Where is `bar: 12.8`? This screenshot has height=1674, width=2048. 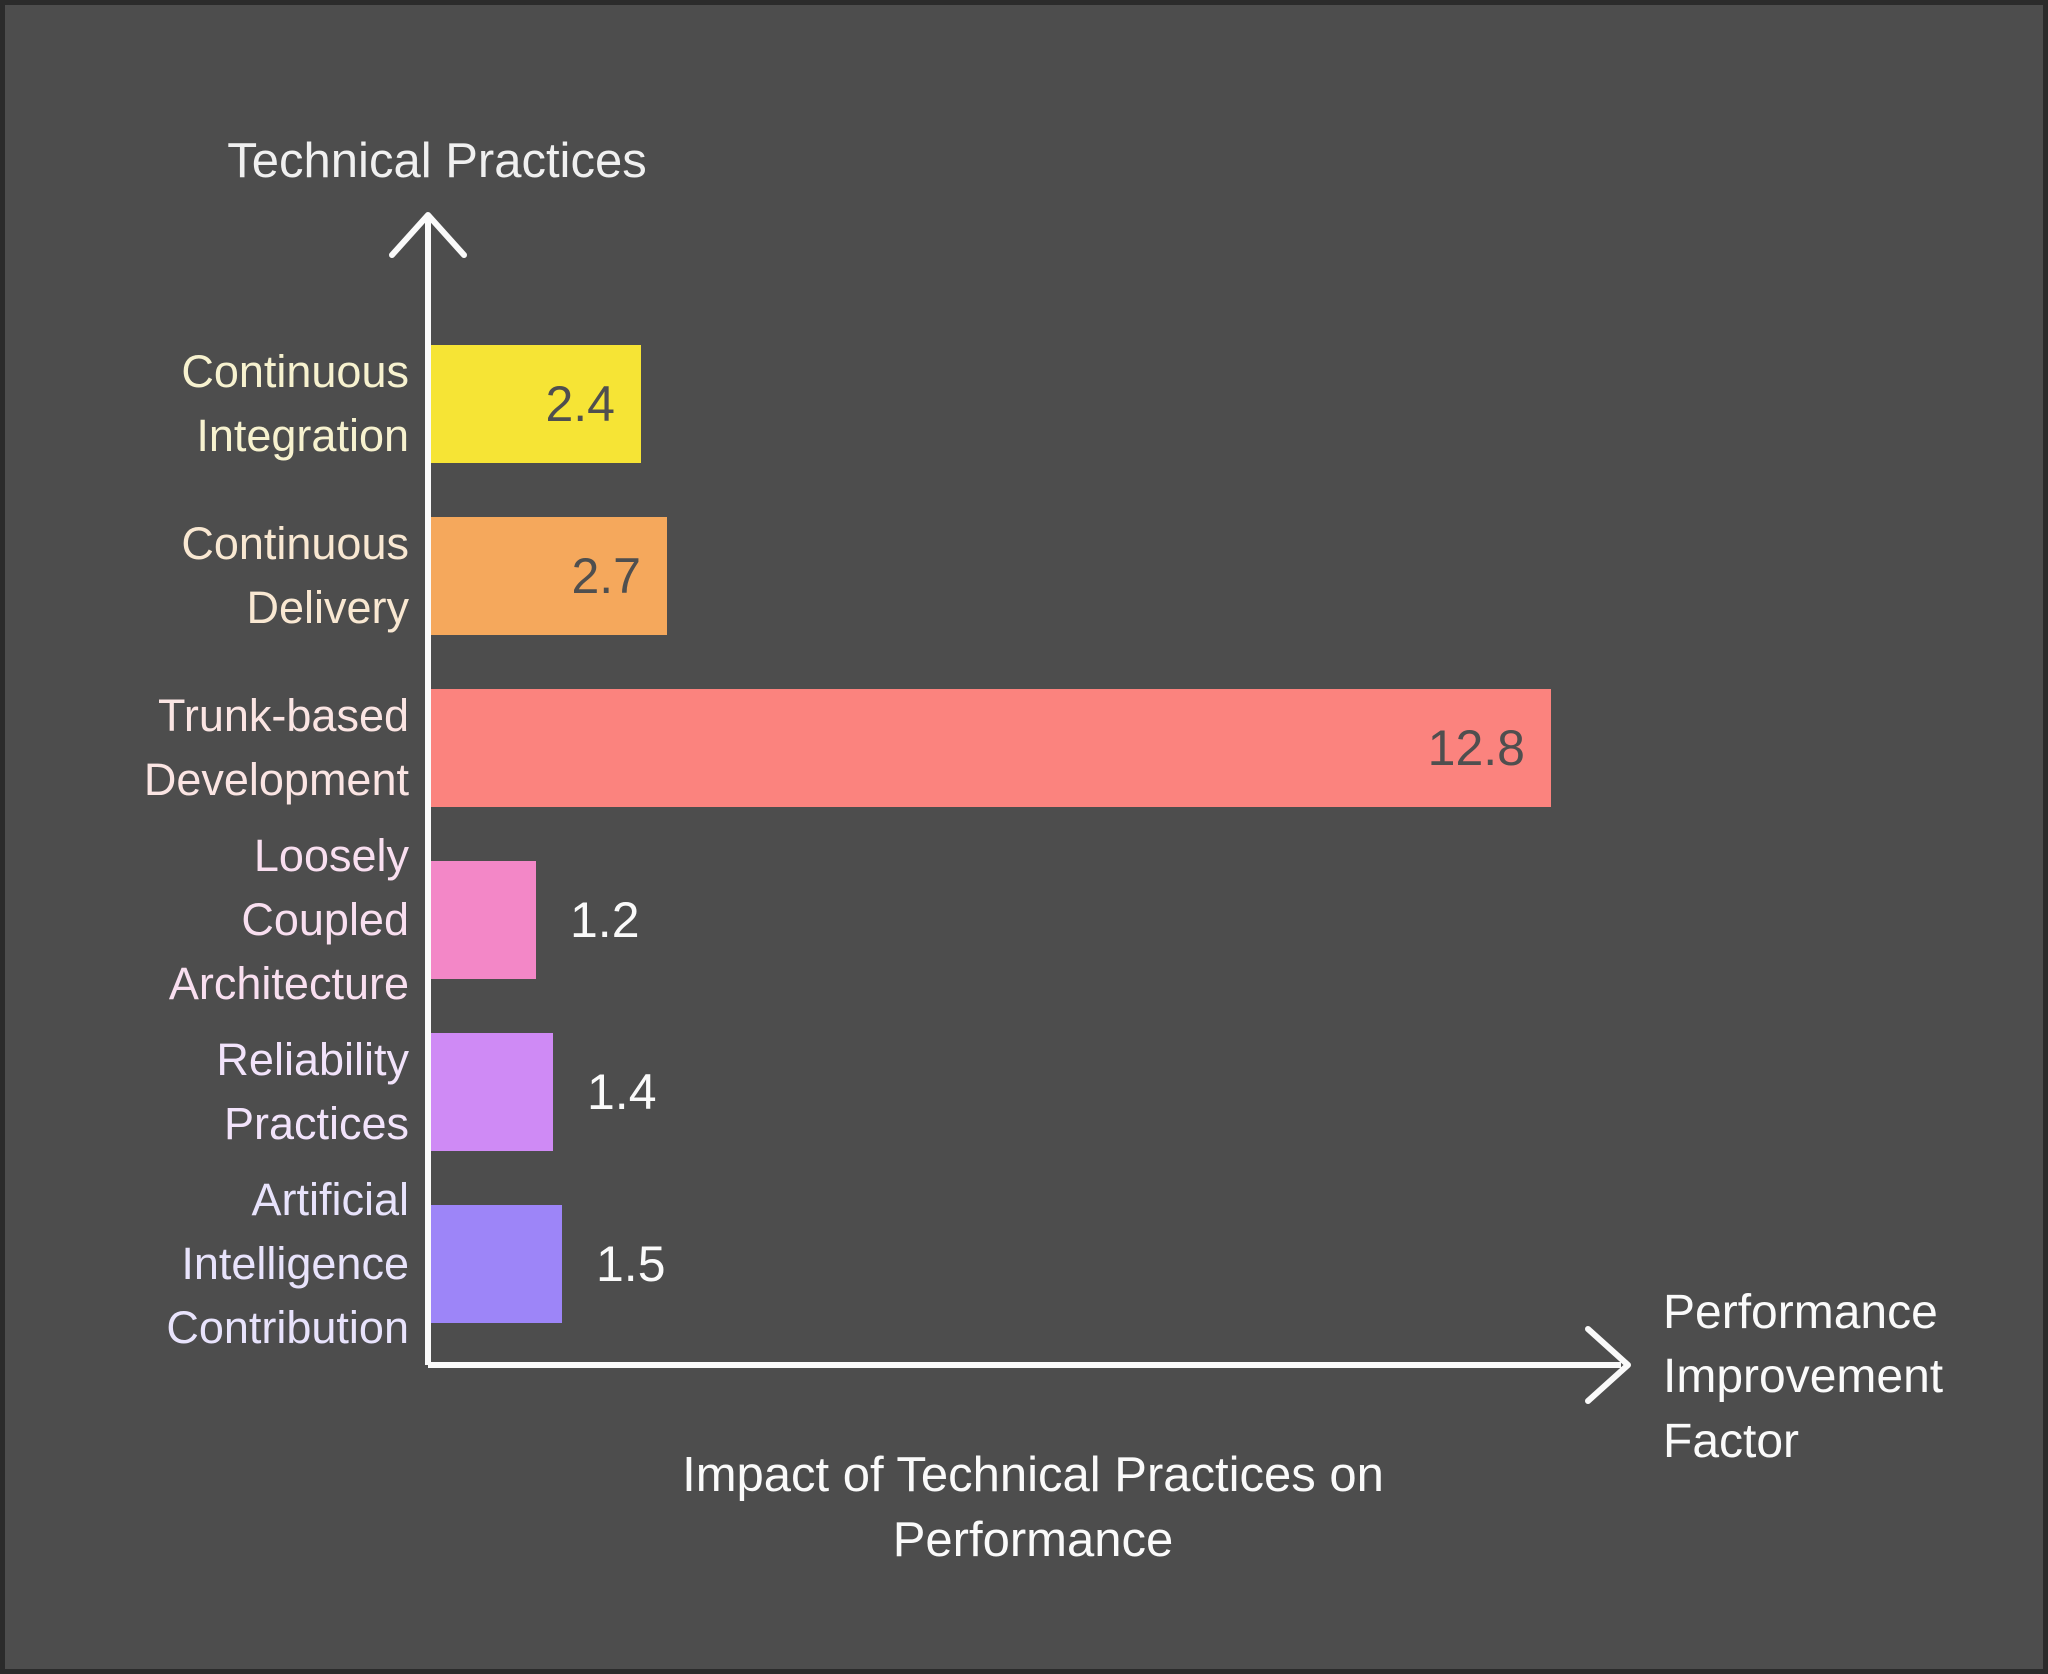
bar: 12.8 is located at coordinates (991, 748).